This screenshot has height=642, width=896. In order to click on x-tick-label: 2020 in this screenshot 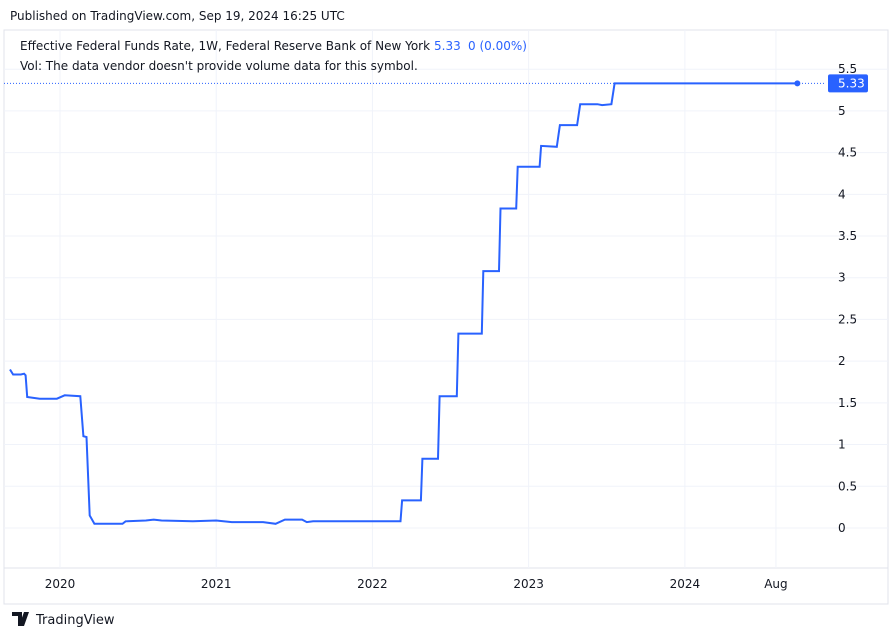, I will do `click(60, 584)`.